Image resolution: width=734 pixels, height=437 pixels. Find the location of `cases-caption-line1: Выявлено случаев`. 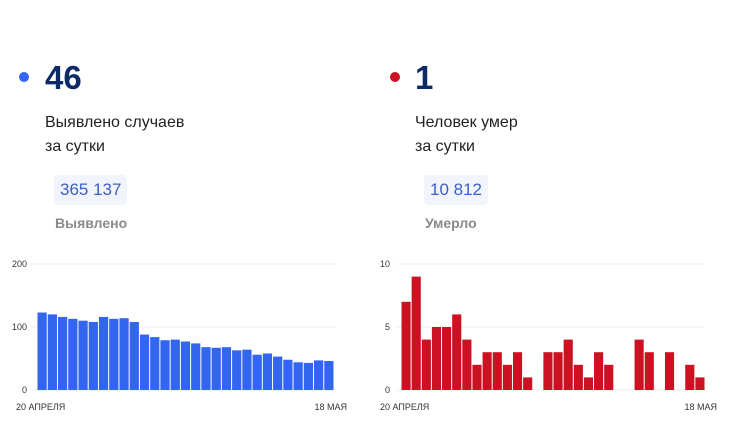

cases-caption-line1: Выявлено случаев is located at coordinates (115, 122).